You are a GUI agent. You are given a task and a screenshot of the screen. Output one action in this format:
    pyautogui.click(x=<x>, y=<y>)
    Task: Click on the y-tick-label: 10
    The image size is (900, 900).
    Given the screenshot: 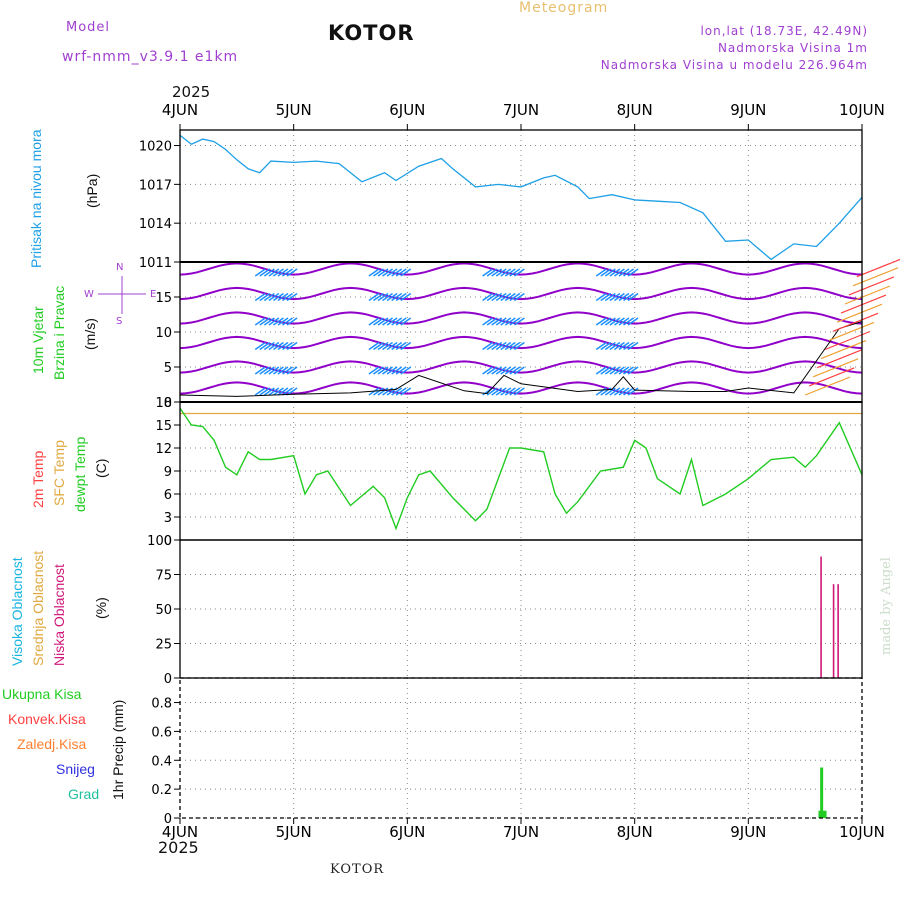 What is the action you would take?
    pyautogui.click(x=163, y=333)
    